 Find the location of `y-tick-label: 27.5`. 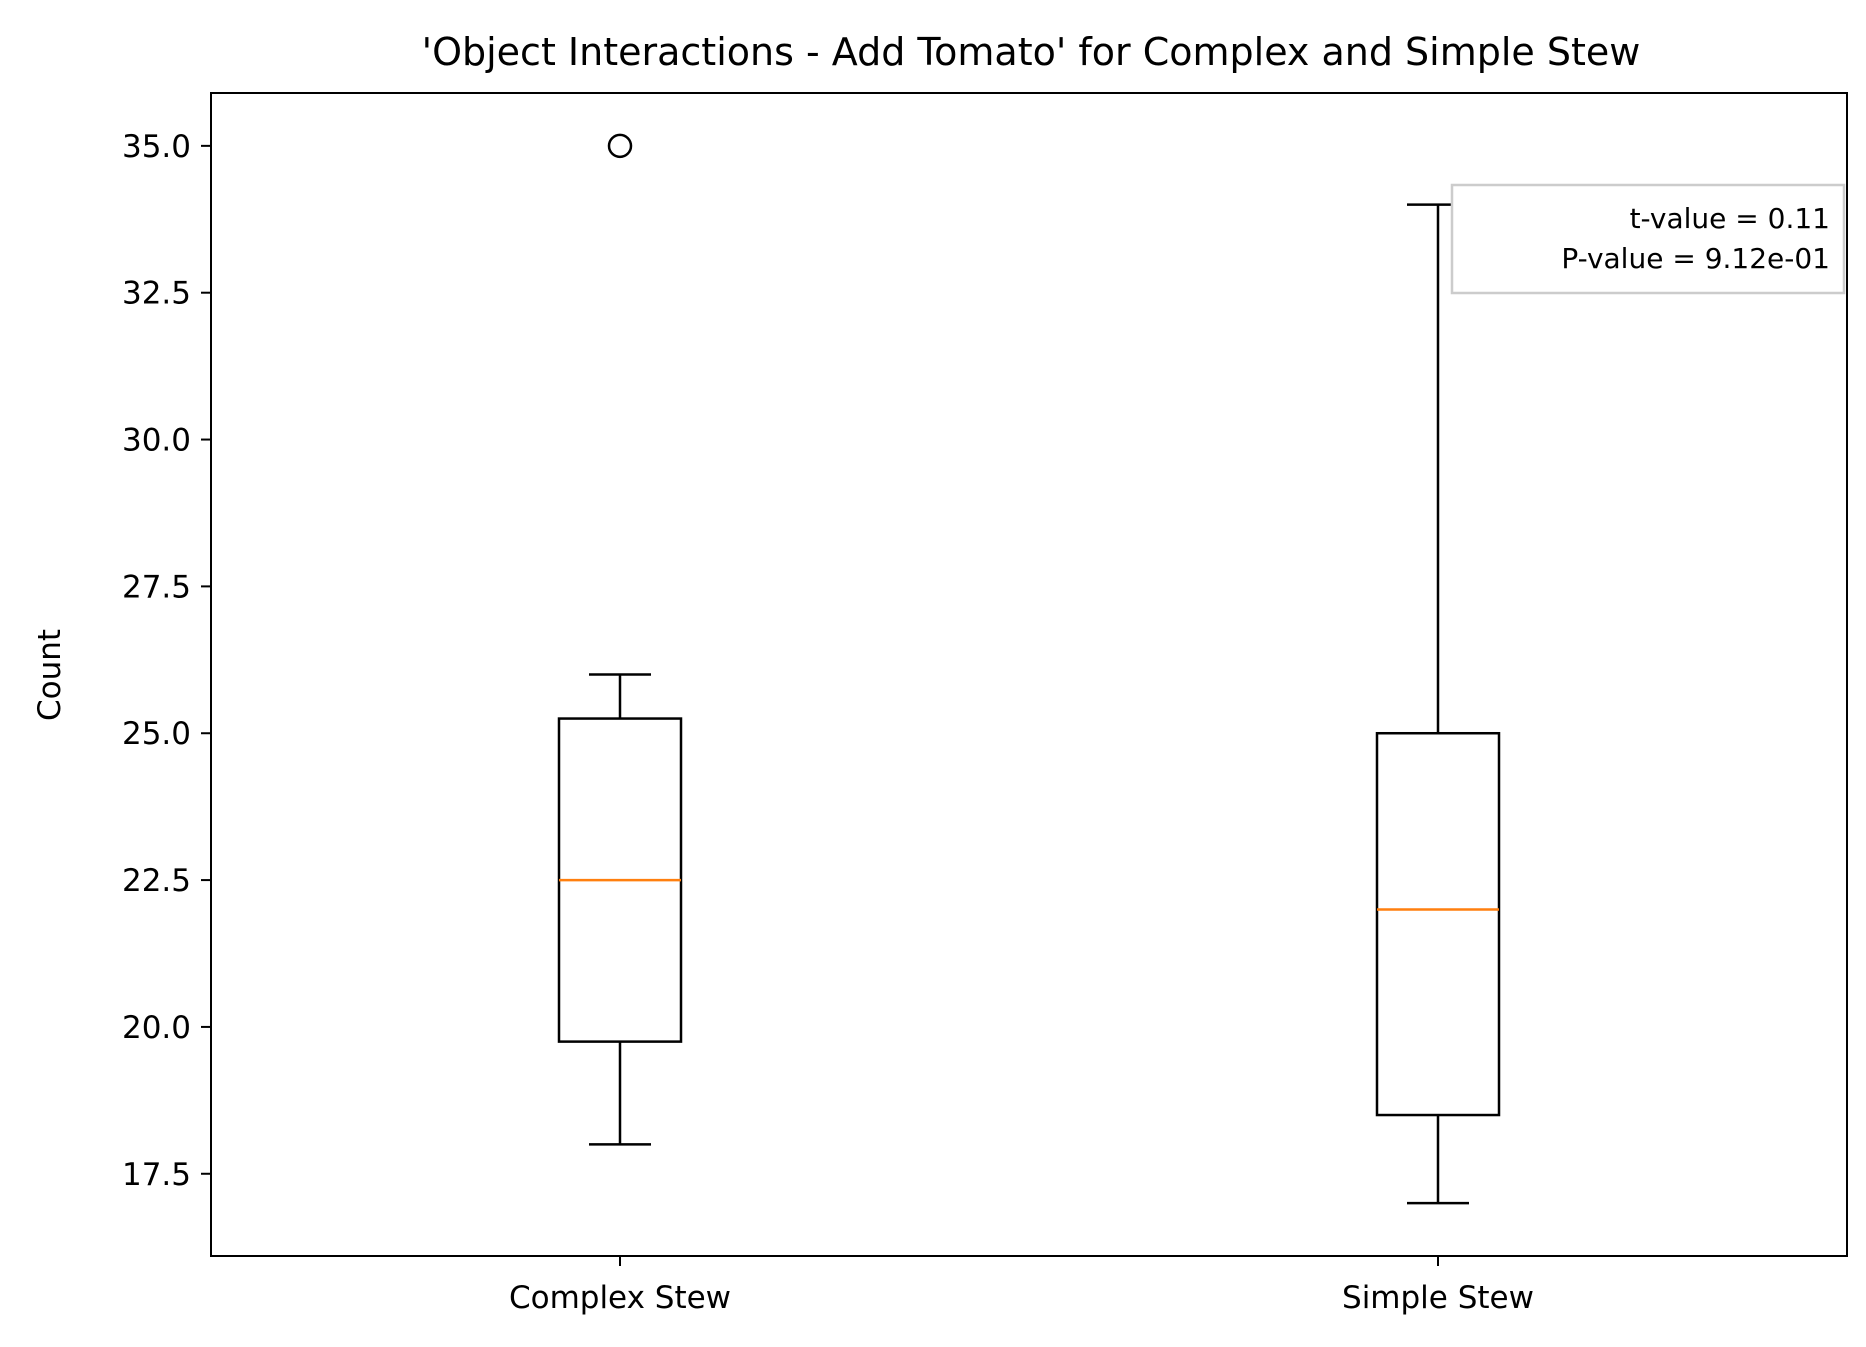

y-tick-label: 27.5 is located at coordinates (156, 587).